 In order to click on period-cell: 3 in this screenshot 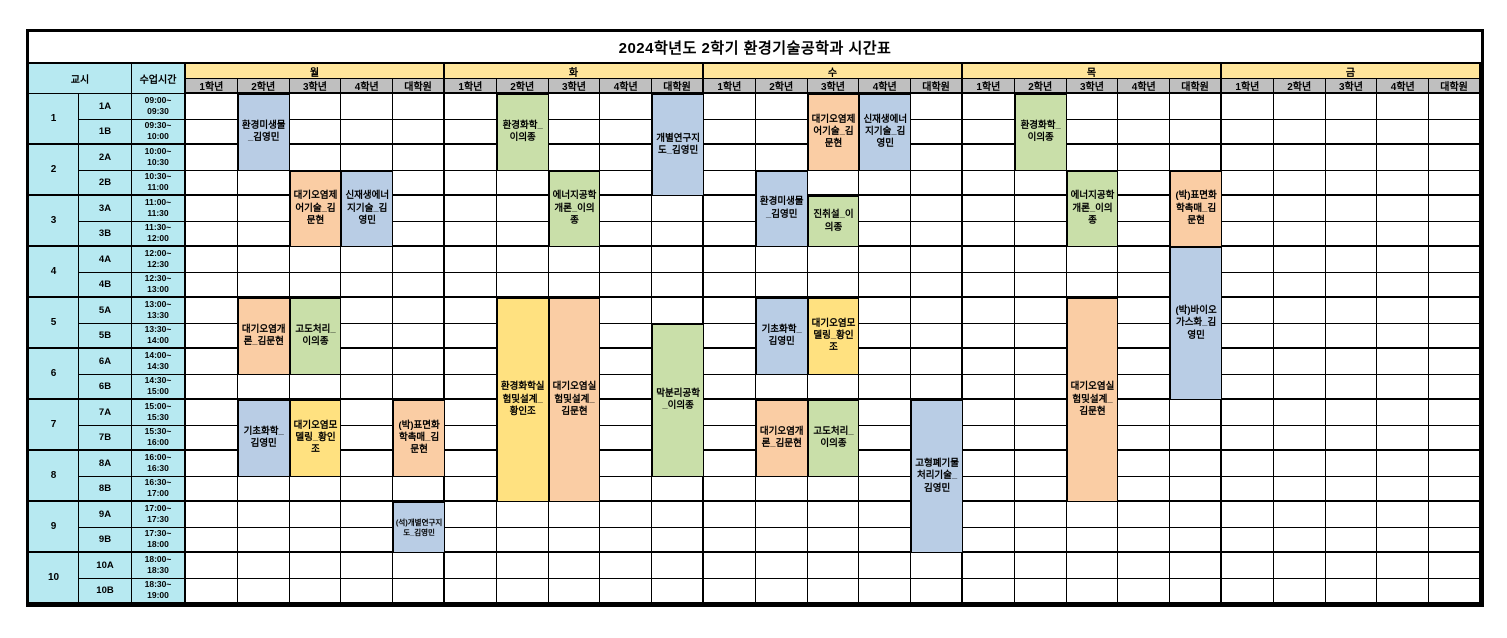, I will do `click(54, 221)`.